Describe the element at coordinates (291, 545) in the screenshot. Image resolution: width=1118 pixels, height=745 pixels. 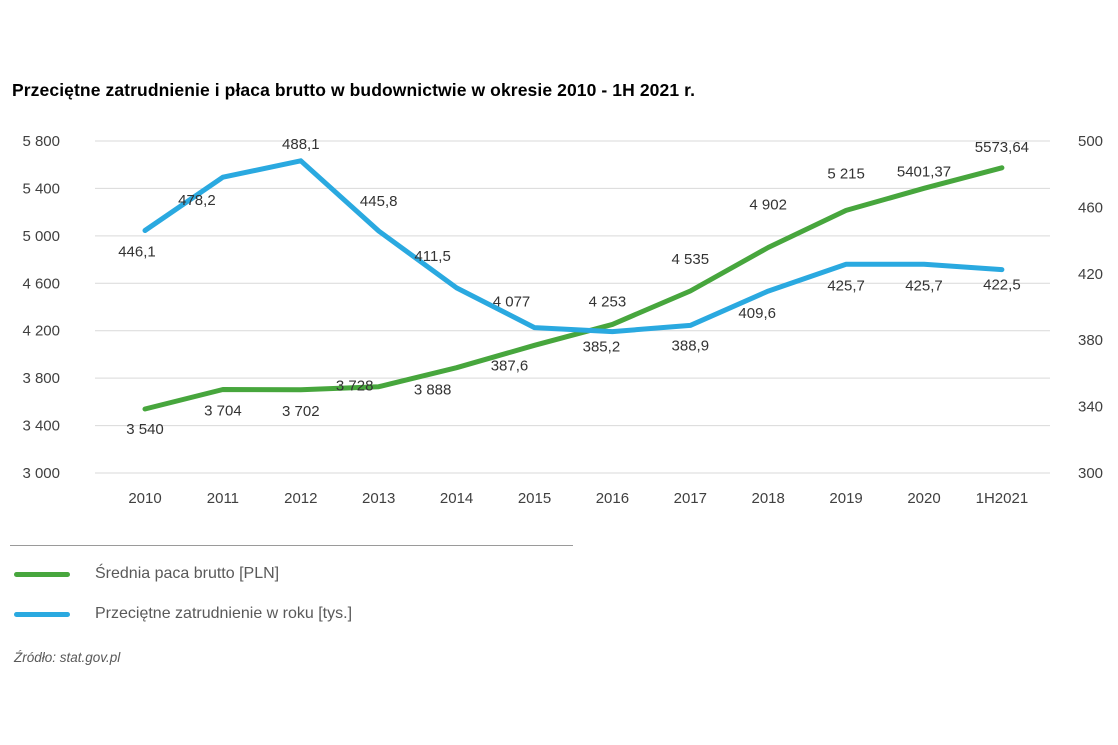
I see `legend-divider` at that location.